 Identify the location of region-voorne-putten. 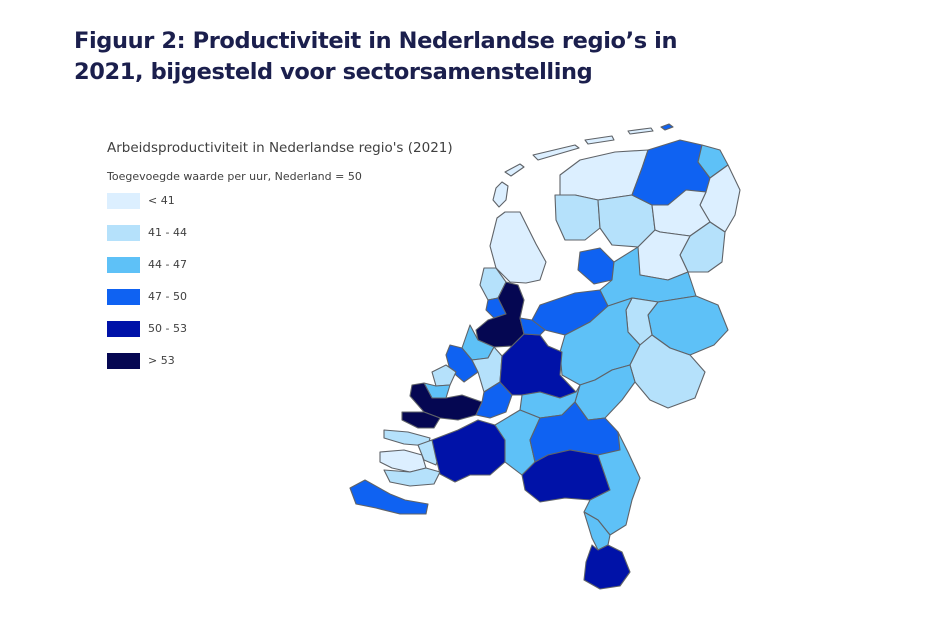
(421, 420).